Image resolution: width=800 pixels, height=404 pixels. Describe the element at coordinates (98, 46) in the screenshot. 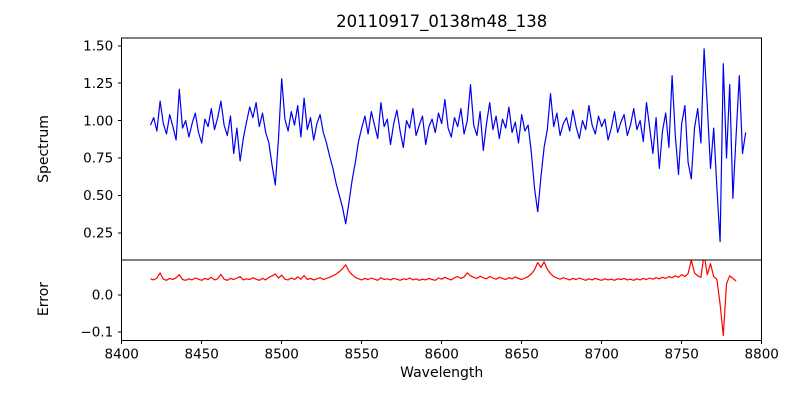

I see `spectrum-y-tick-label: 1.50` at that location.